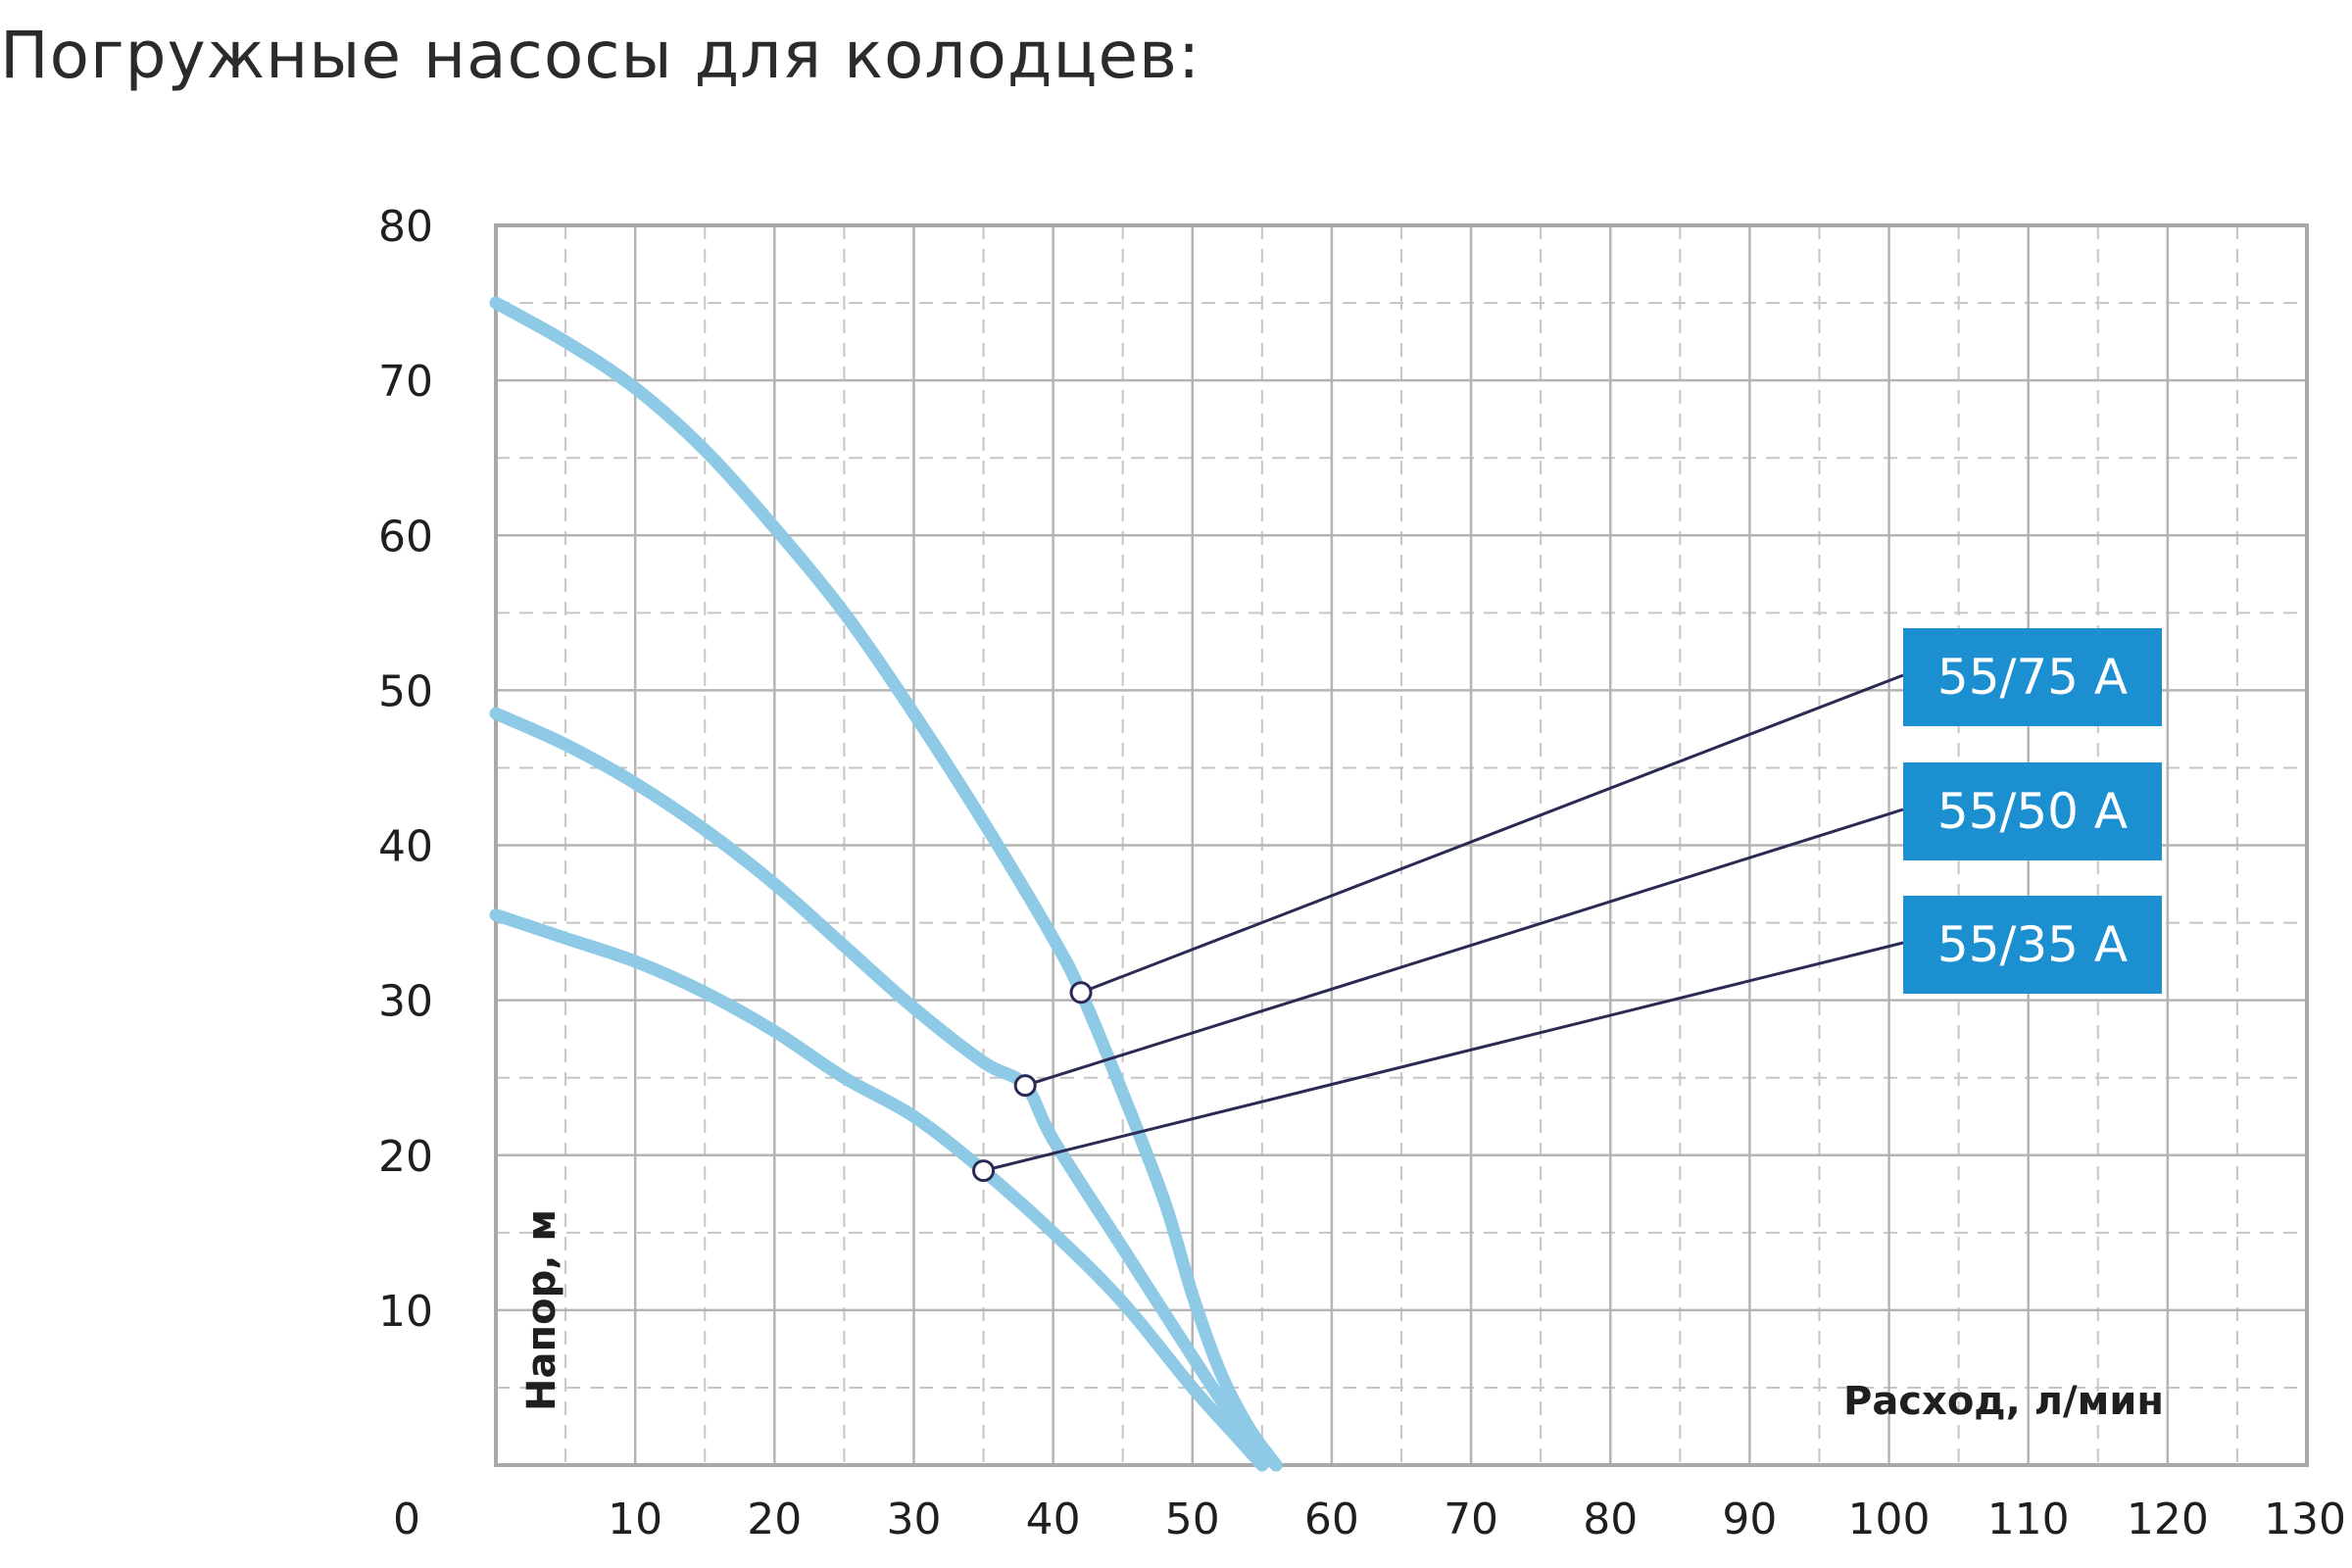 Image resolution: width=2352 pixels, height=1568 pixels. I want to click on x-tick-label: 80, so click(1610, 1519).